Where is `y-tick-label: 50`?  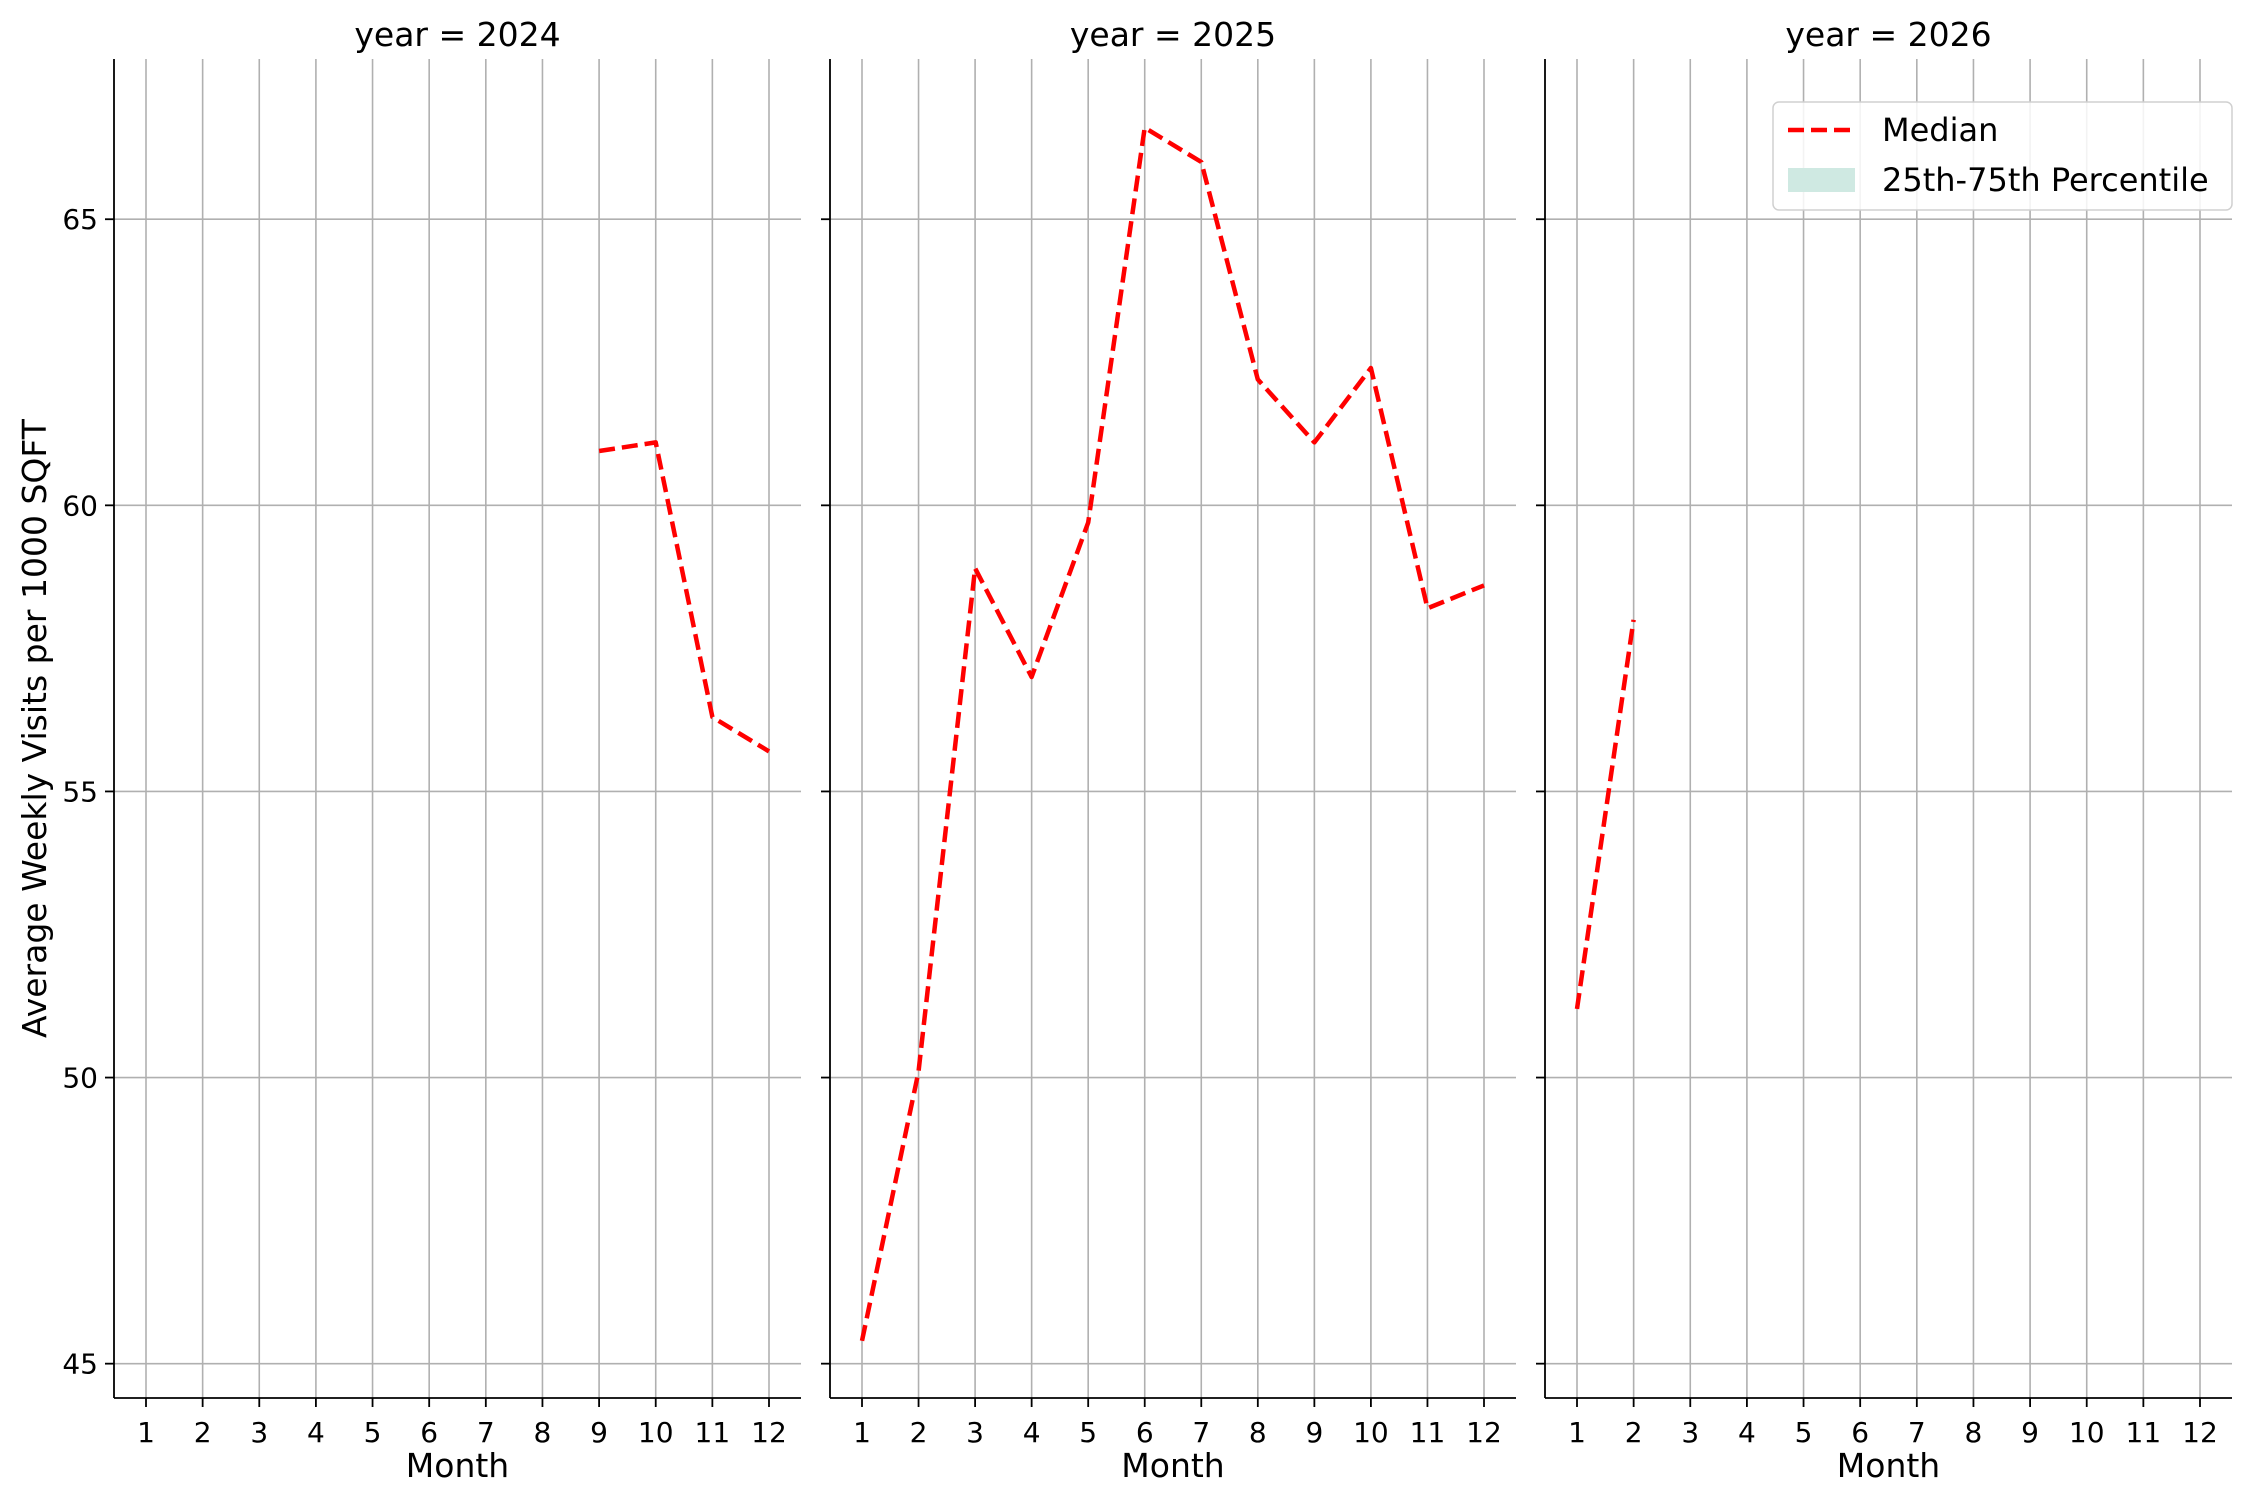
y-tick-label: 50 is located at coordinates (80, 1078).